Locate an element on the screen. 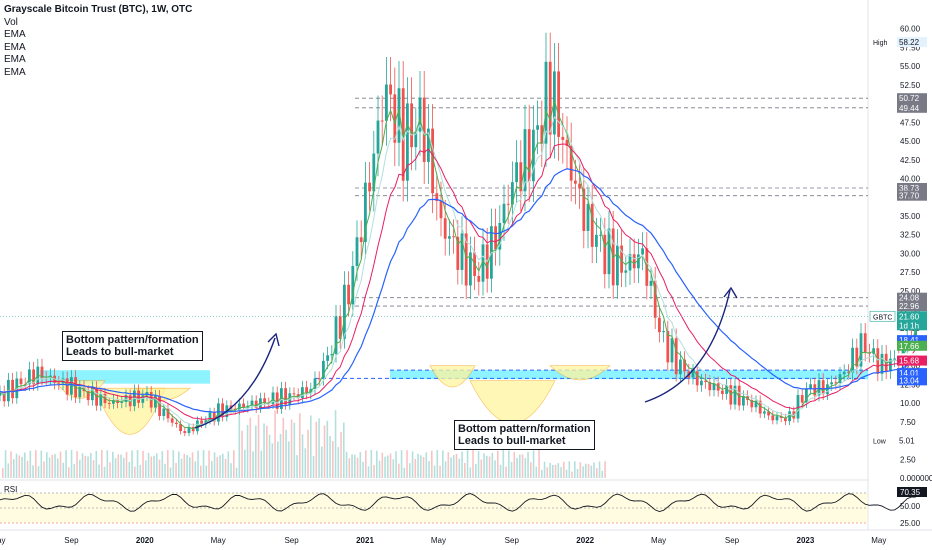 Image resolution: width=932 pixels, height=550 pixels. y-tick-label: 40.00 is located at coordinates (910, 178).